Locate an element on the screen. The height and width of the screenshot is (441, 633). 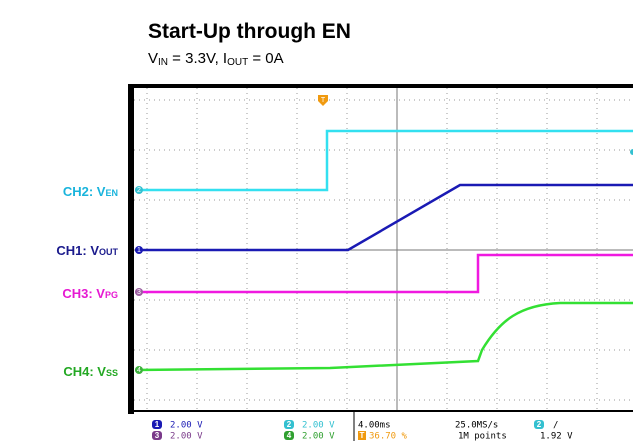
status-badge: T is located at coordinates (362, 435).